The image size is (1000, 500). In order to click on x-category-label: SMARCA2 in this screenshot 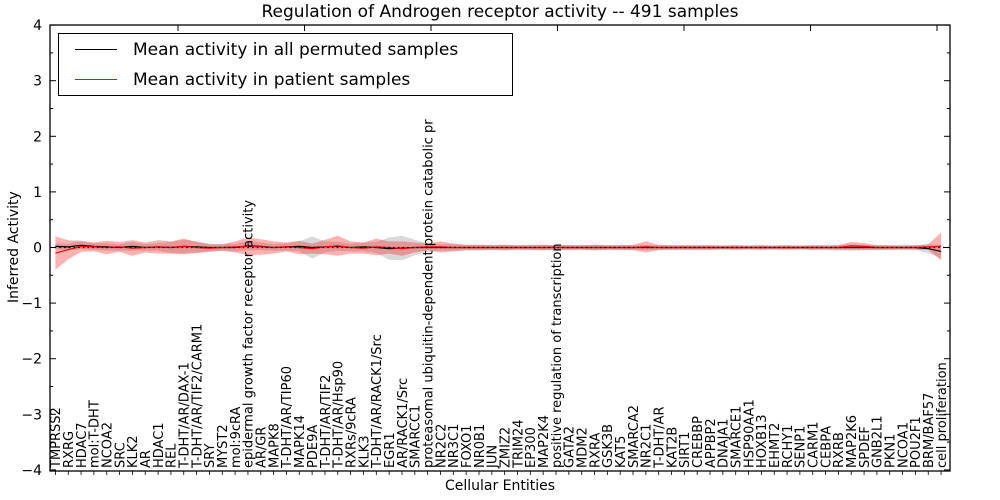, I will do `click(634, 436)`.